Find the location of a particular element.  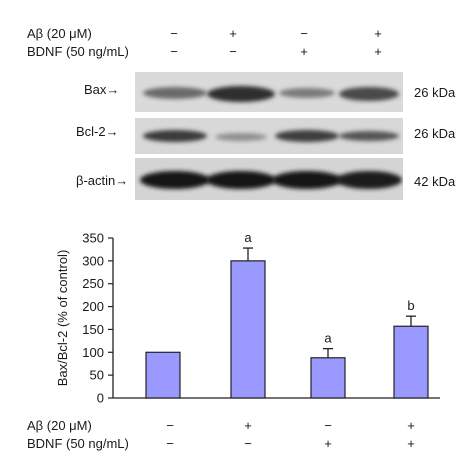

top-abeta-sign-1: − is located at coordinates (174, 33).